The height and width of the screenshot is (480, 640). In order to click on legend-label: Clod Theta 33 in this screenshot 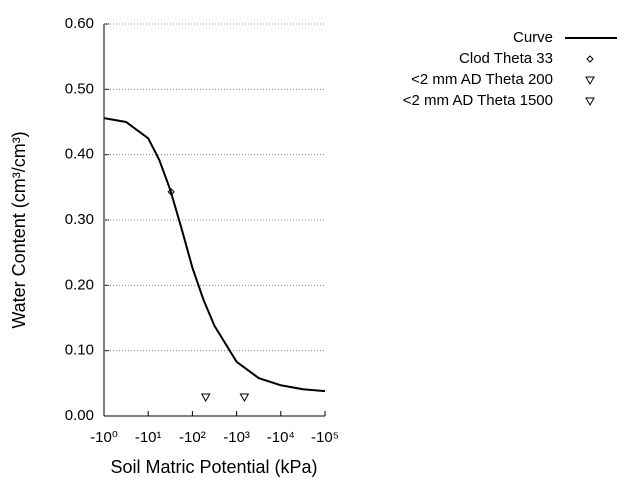, I will do `click(506, 58)`.